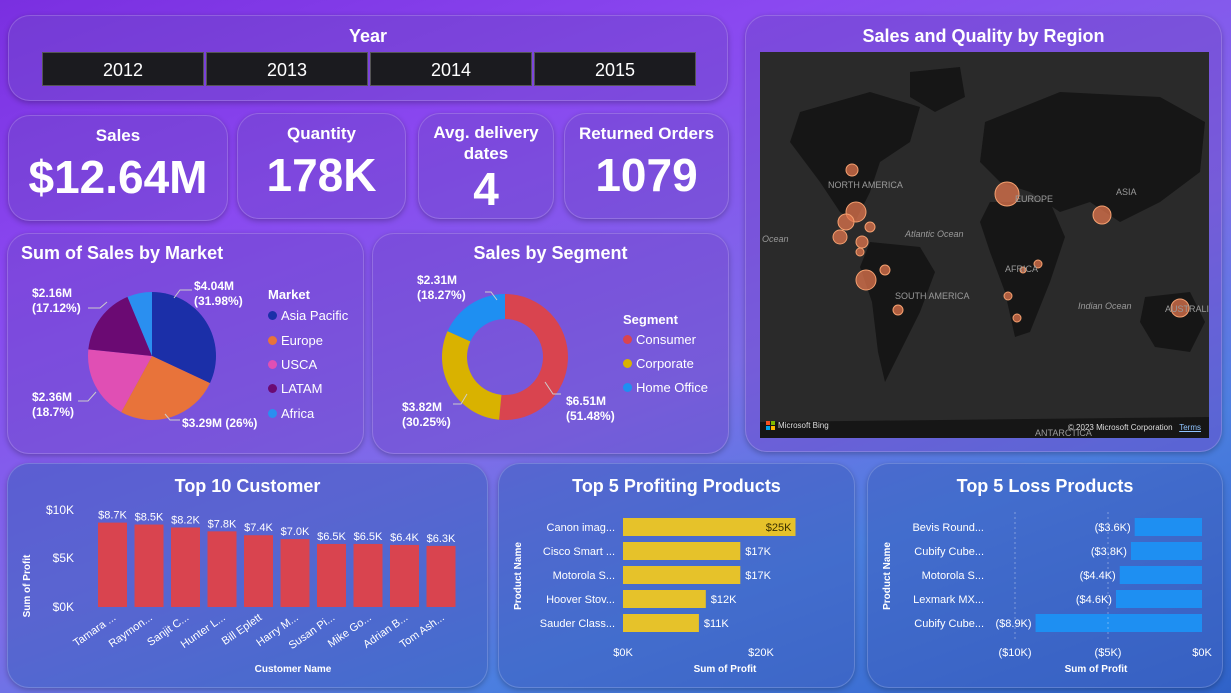 Image resolution: width=1231 pixels, height=693 pixels. I want to click on market-slice-europe, so click(165, 388).